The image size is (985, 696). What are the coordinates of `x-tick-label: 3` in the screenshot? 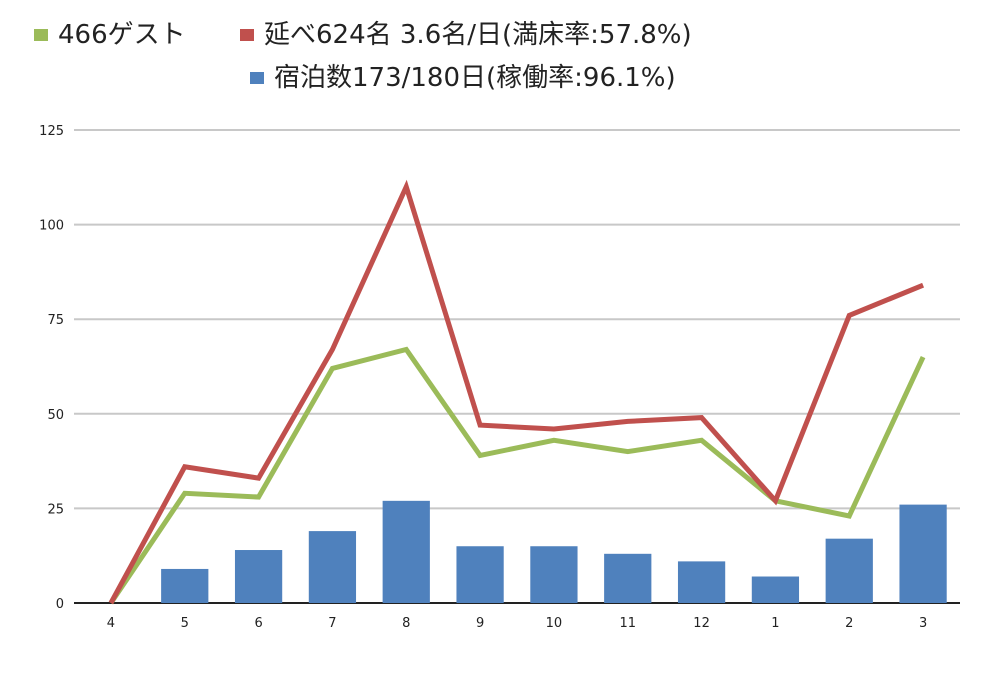 It's located at (923, 623).